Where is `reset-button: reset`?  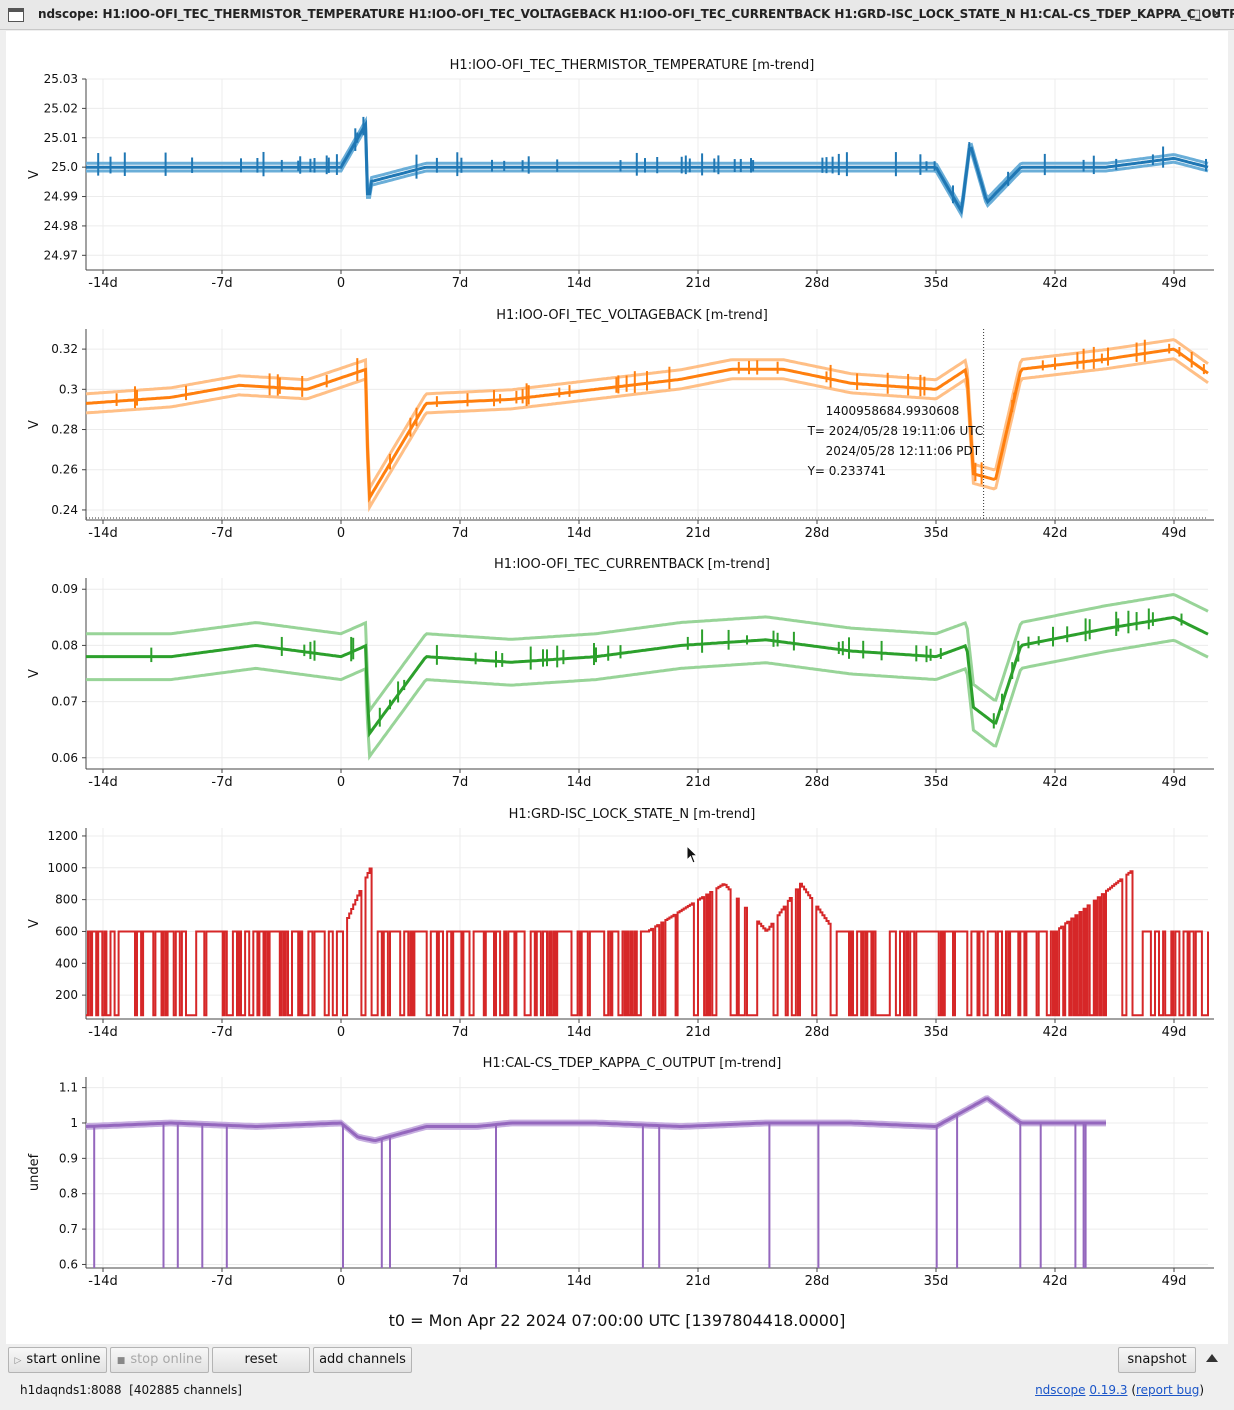 reset-button: reset is located at coordinates (261, 1360).